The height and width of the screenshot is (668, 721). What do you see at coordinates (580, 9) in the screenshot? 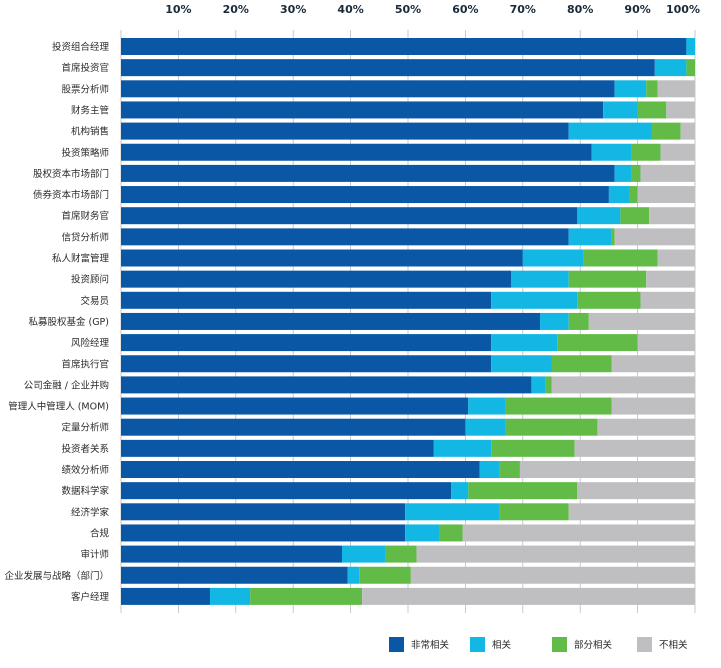
I see `x-tick-label: 80%` at bounding box center [580, 9].